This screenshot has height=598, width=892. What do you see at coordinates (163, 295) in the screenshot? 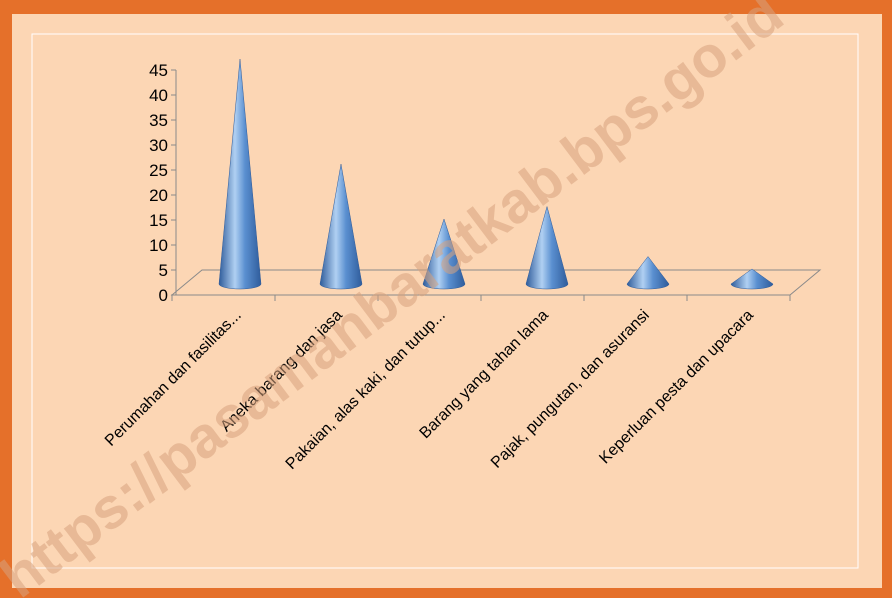
I see `y-tick-label: 0` at bounding box center [163, 295].